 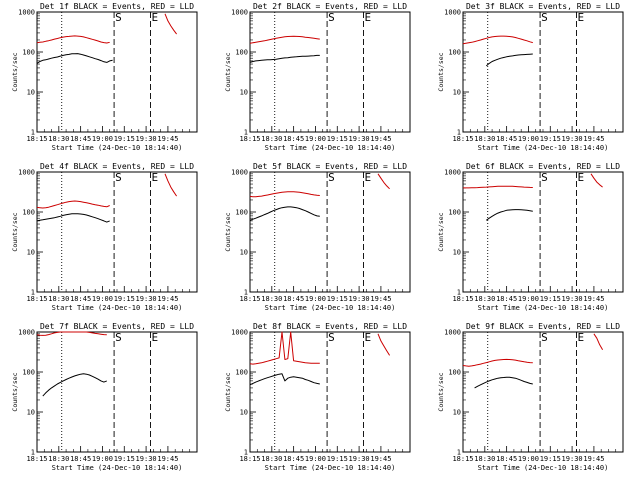 I want to click on panel-title: Det 3f BLACK = Events, RED = LLD, so click(x=543, y=6).